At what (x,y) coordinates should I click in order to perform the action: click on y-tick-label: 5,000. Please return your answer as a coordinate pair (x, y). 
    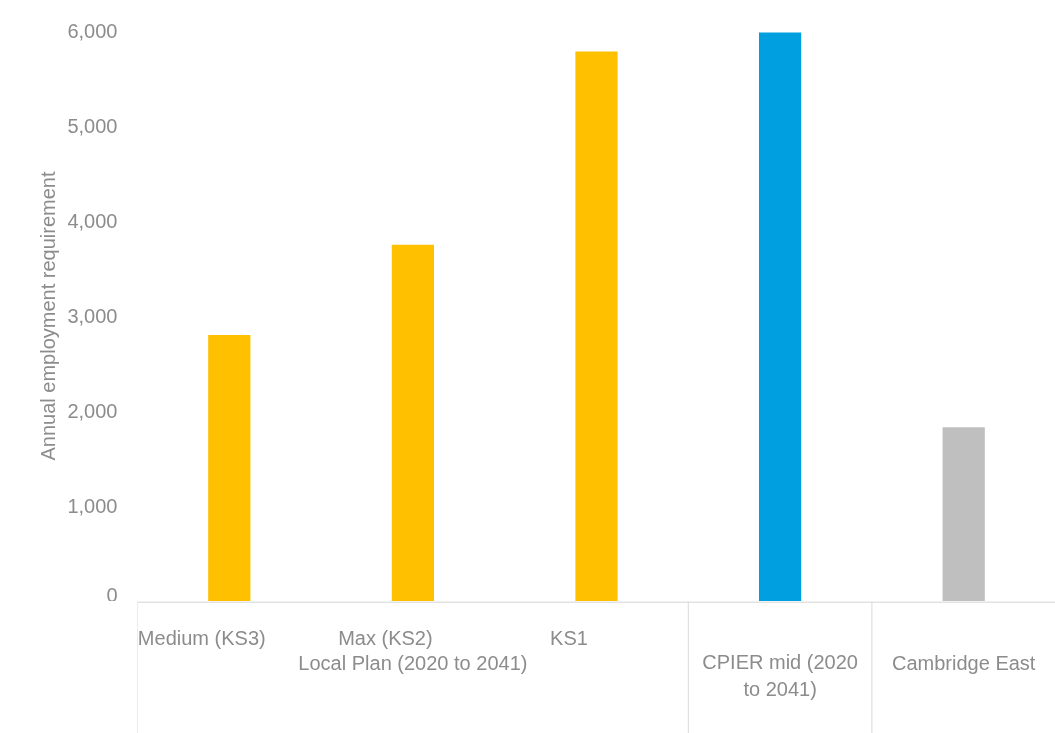
    Looking at the image, I should click on (92, 125).